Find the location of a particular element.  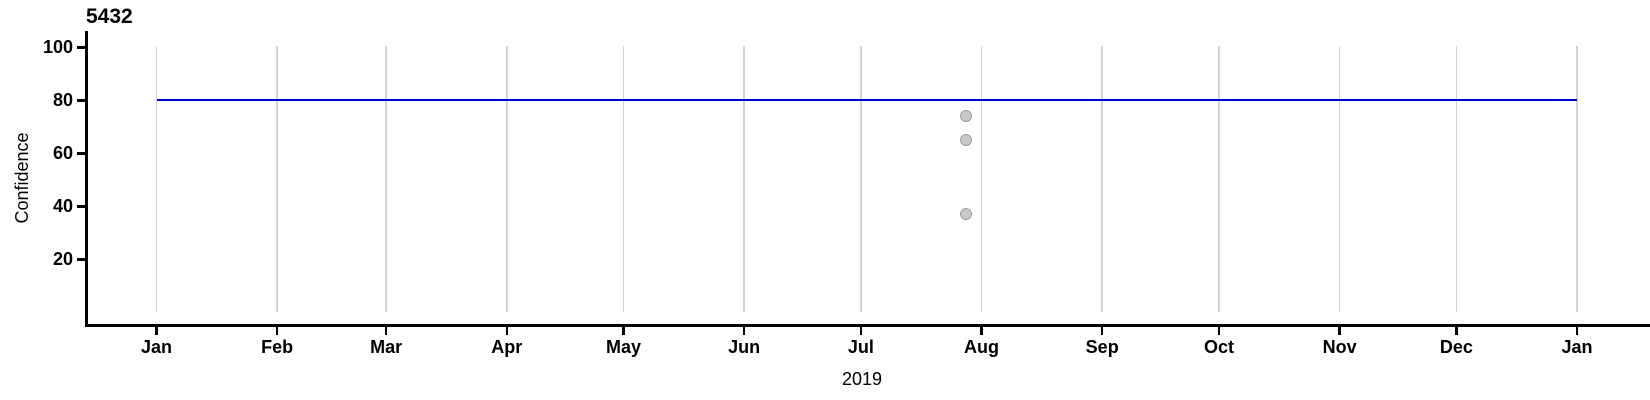

y-tick-label: 20 is located at coordinates (62, 259).